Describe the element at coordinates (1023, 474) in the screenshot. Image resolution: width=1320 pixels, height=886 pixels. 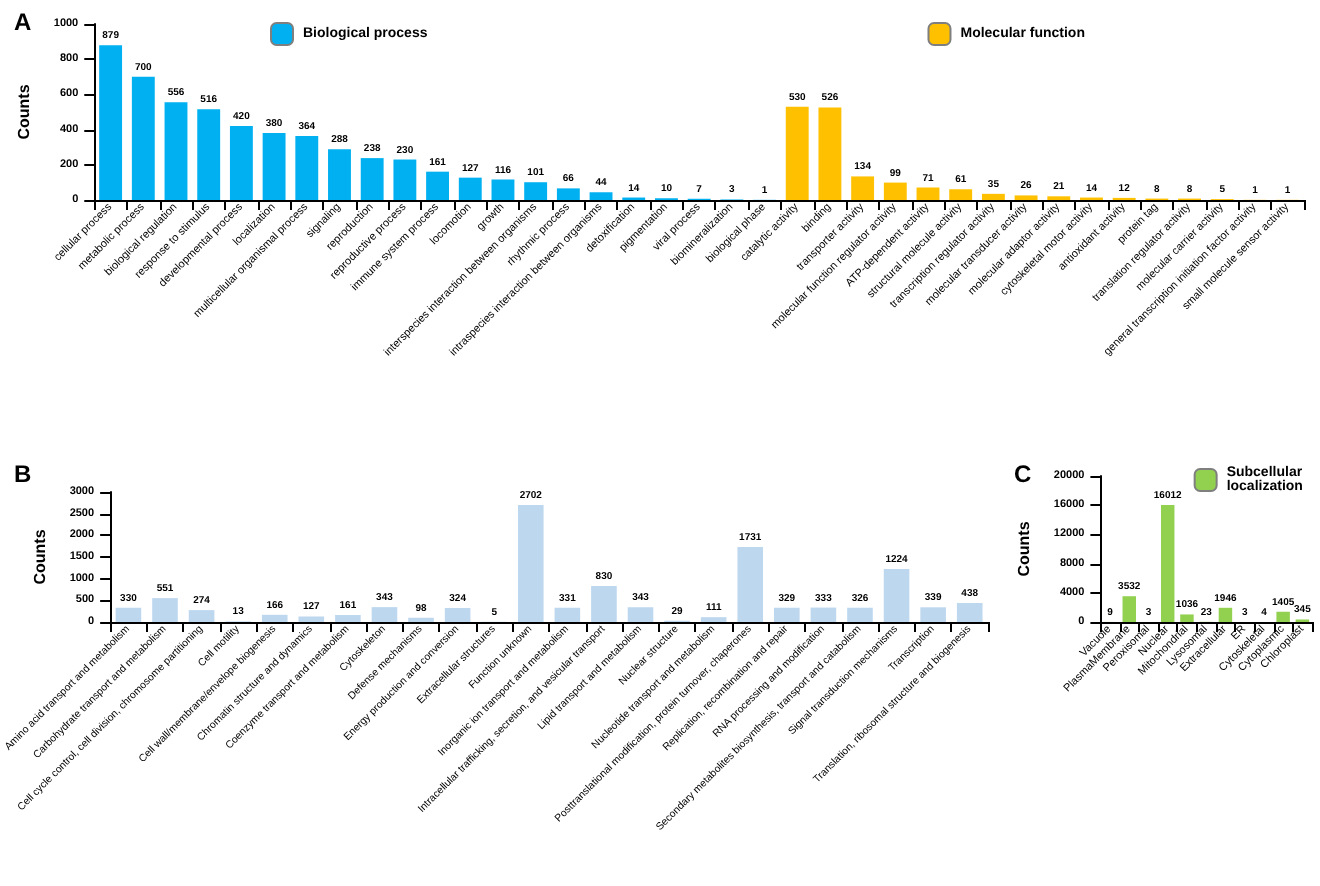
I see `chart-title: C` at that location.